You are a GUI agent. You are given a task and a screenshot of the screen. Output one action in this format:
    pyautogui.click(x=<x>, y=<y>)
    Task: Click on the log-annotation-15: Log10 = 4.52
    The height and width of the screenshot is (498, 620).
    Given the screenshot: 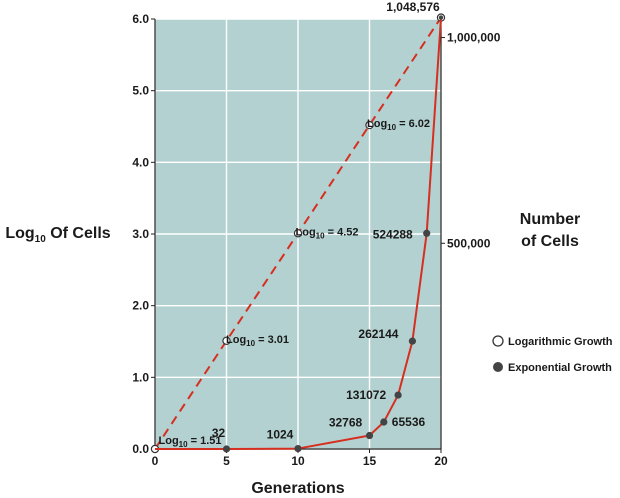 What is the action you would take?
    pyautogui.click(x=327, y=233)
    